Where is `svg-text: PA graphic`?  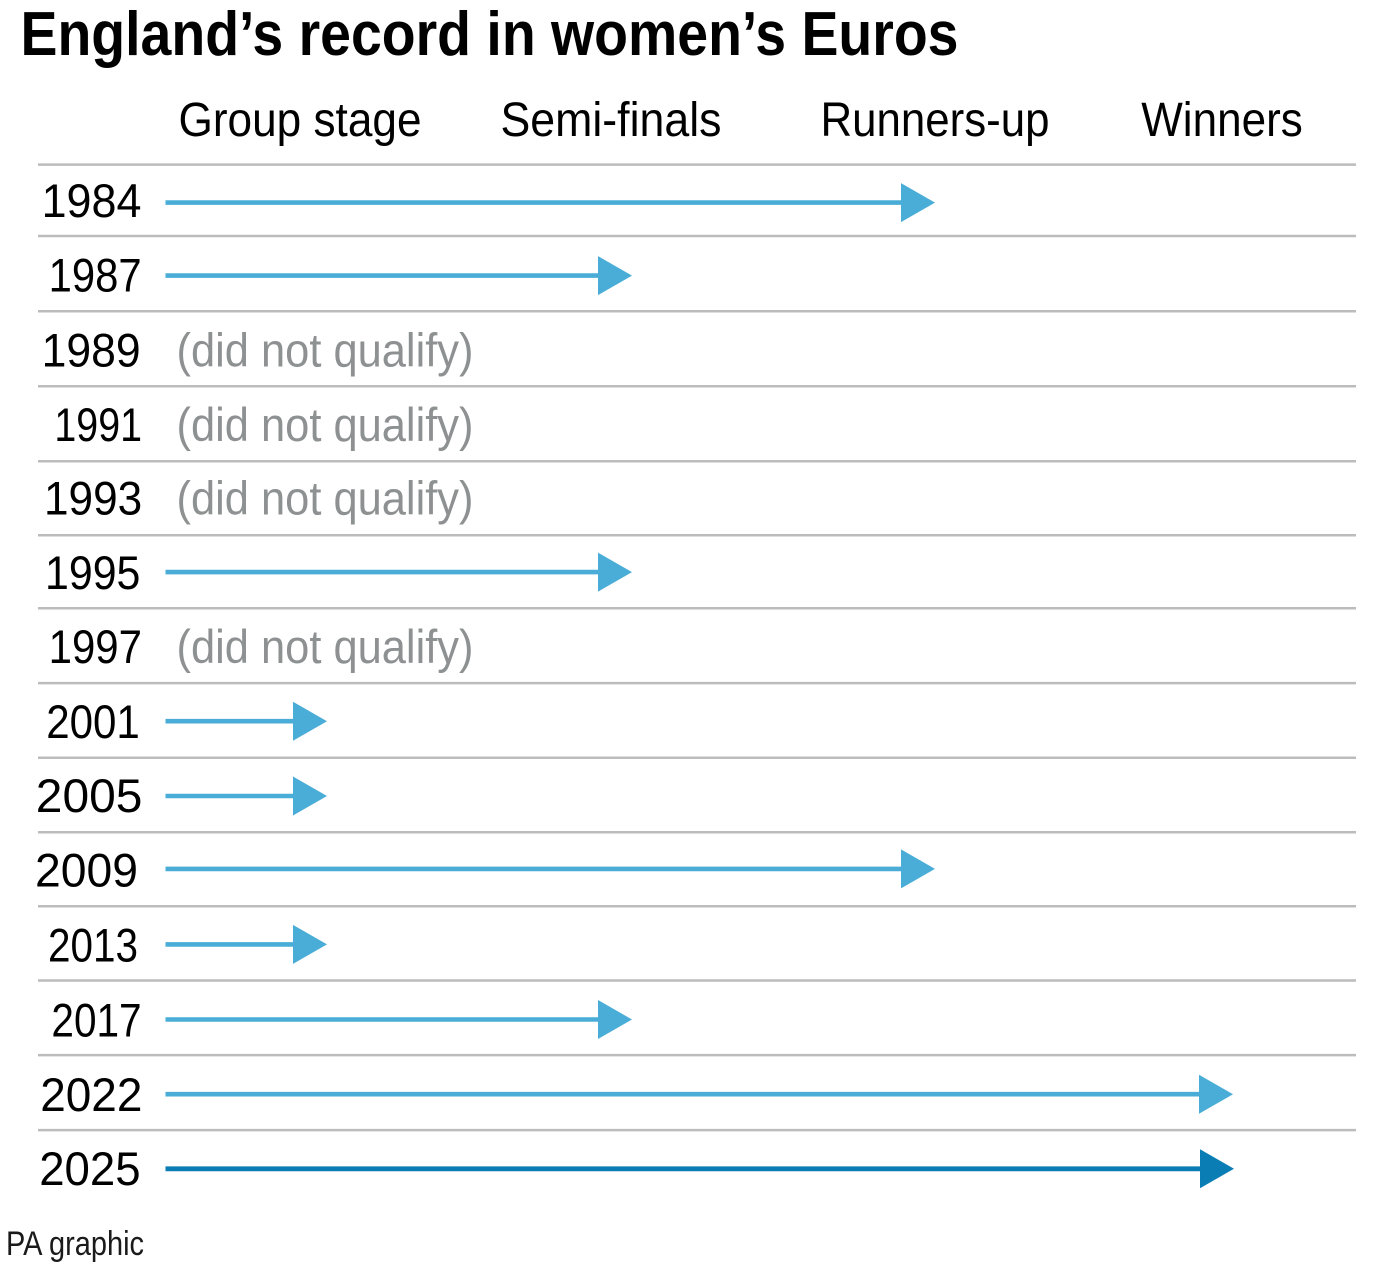
svg-text: PA graphic is located at coordinates (75, 1244).